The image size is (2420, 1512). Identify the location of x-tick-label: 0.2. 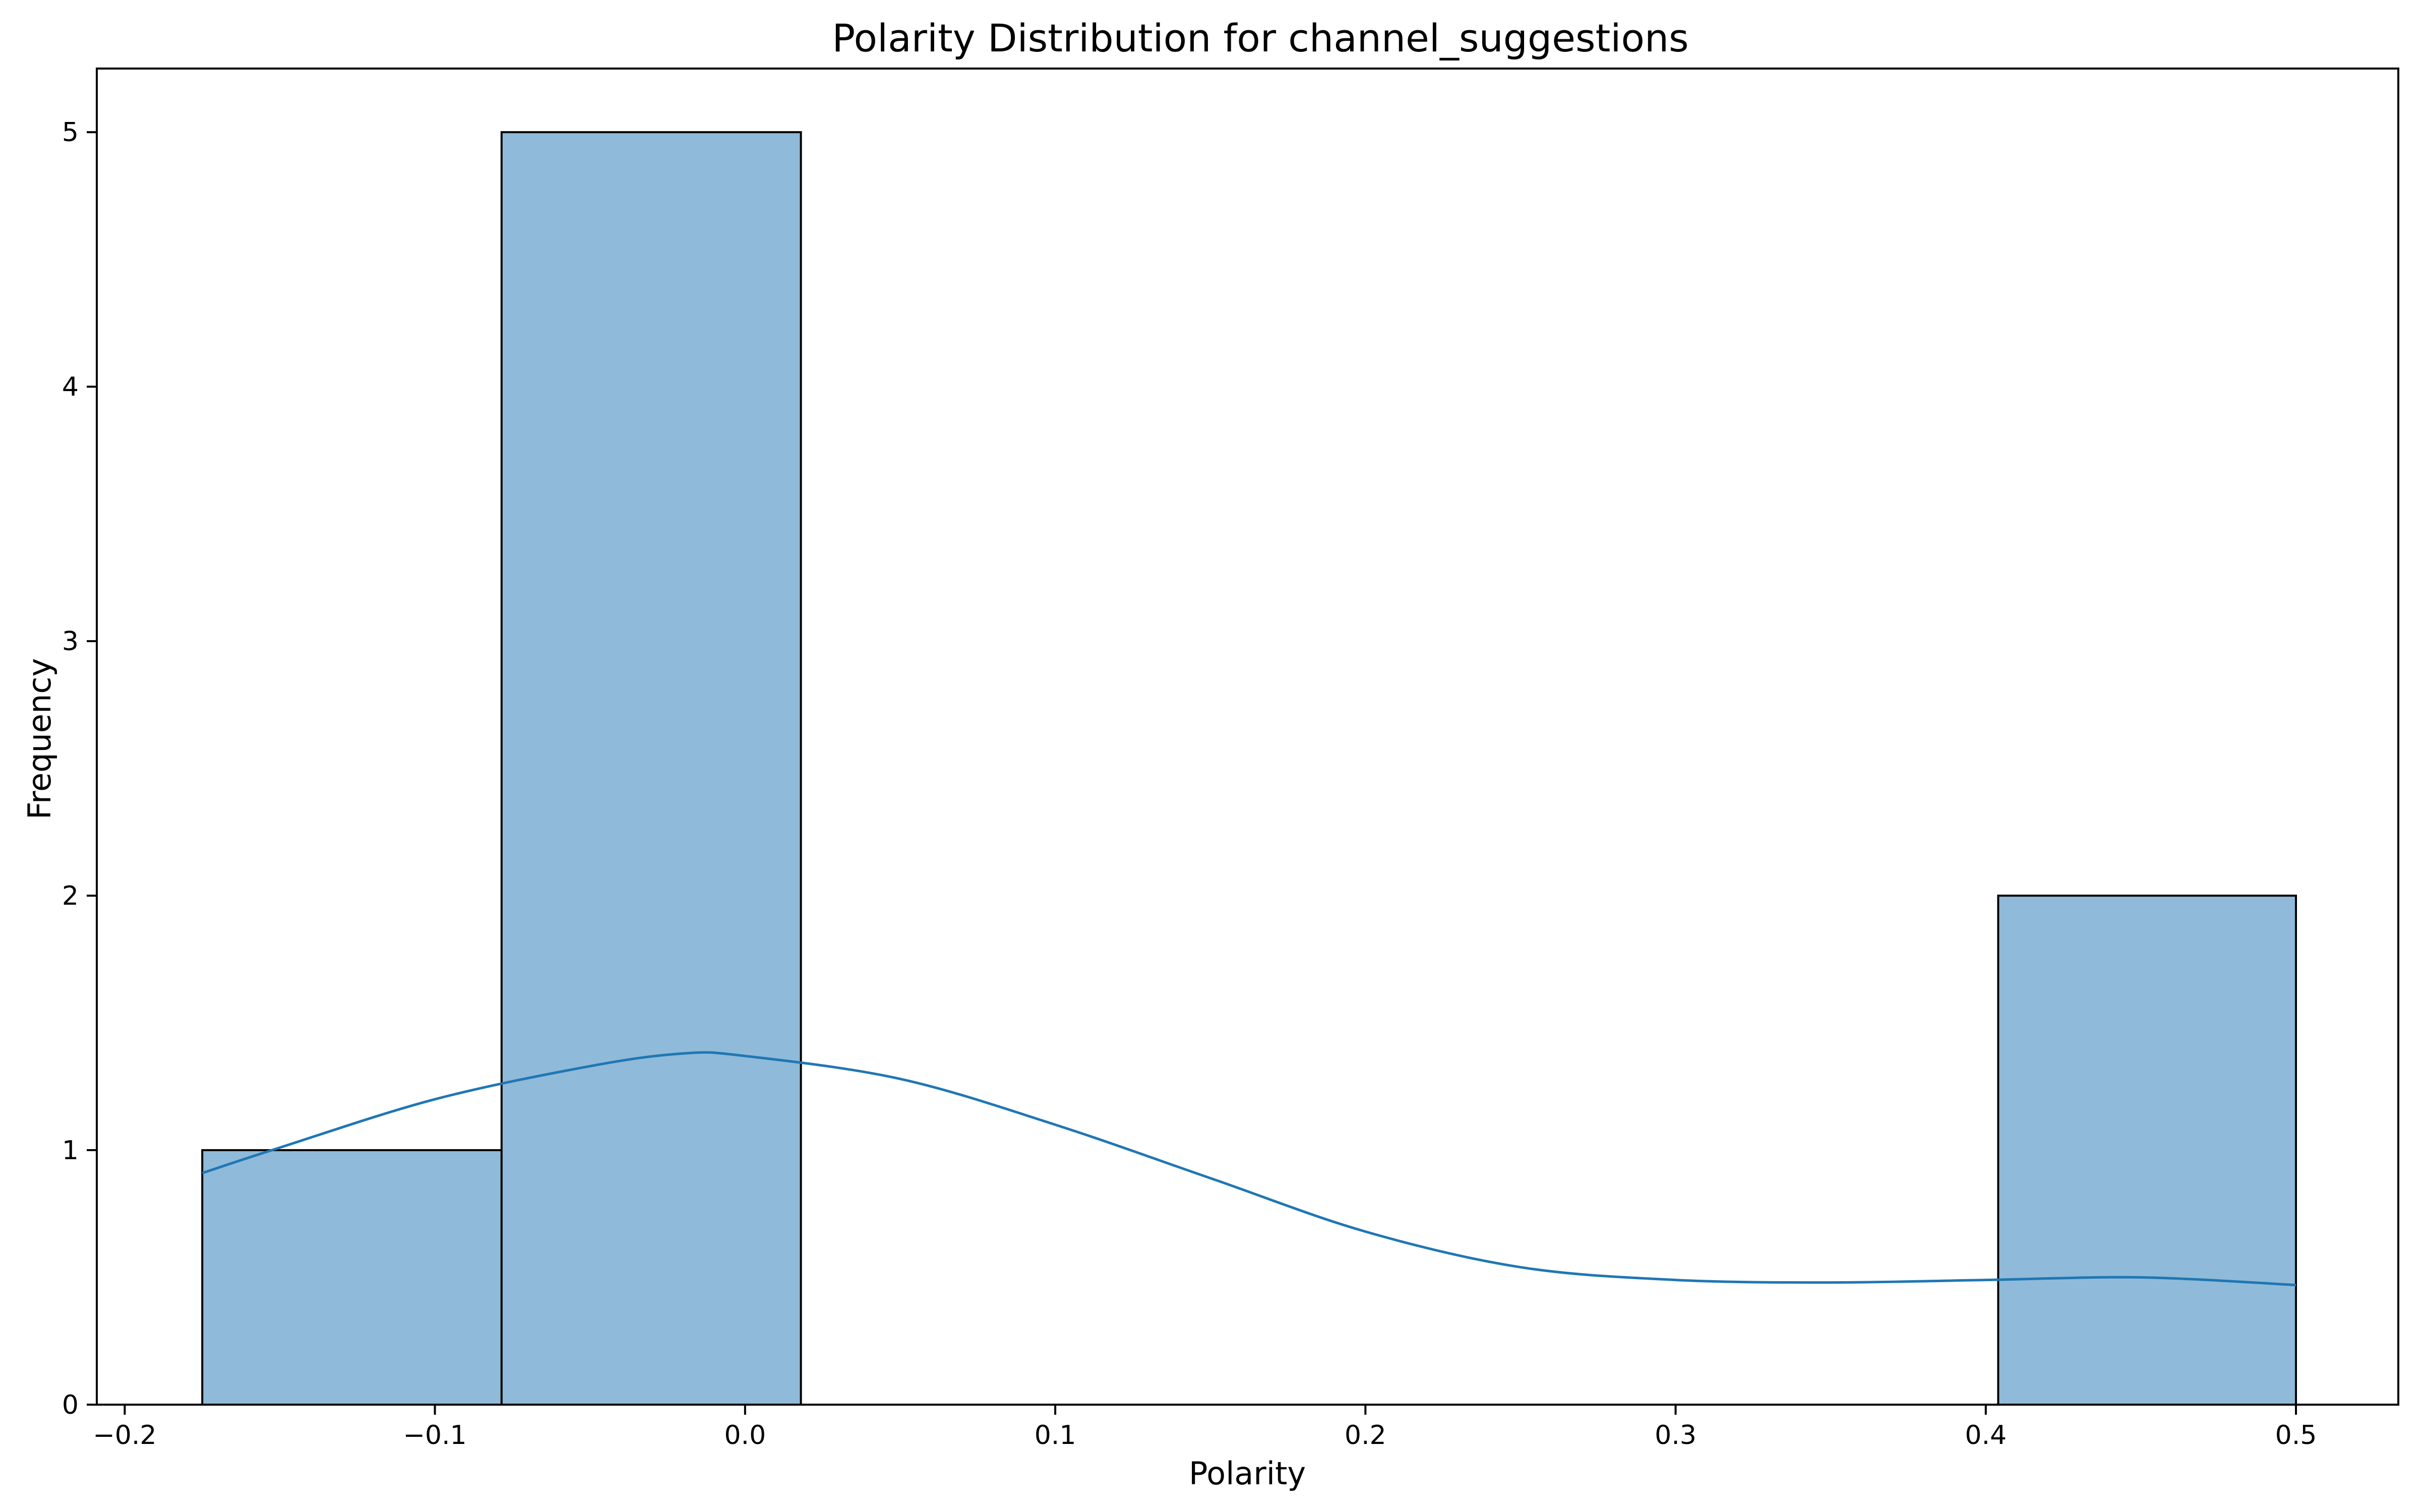
(1365, 1435).